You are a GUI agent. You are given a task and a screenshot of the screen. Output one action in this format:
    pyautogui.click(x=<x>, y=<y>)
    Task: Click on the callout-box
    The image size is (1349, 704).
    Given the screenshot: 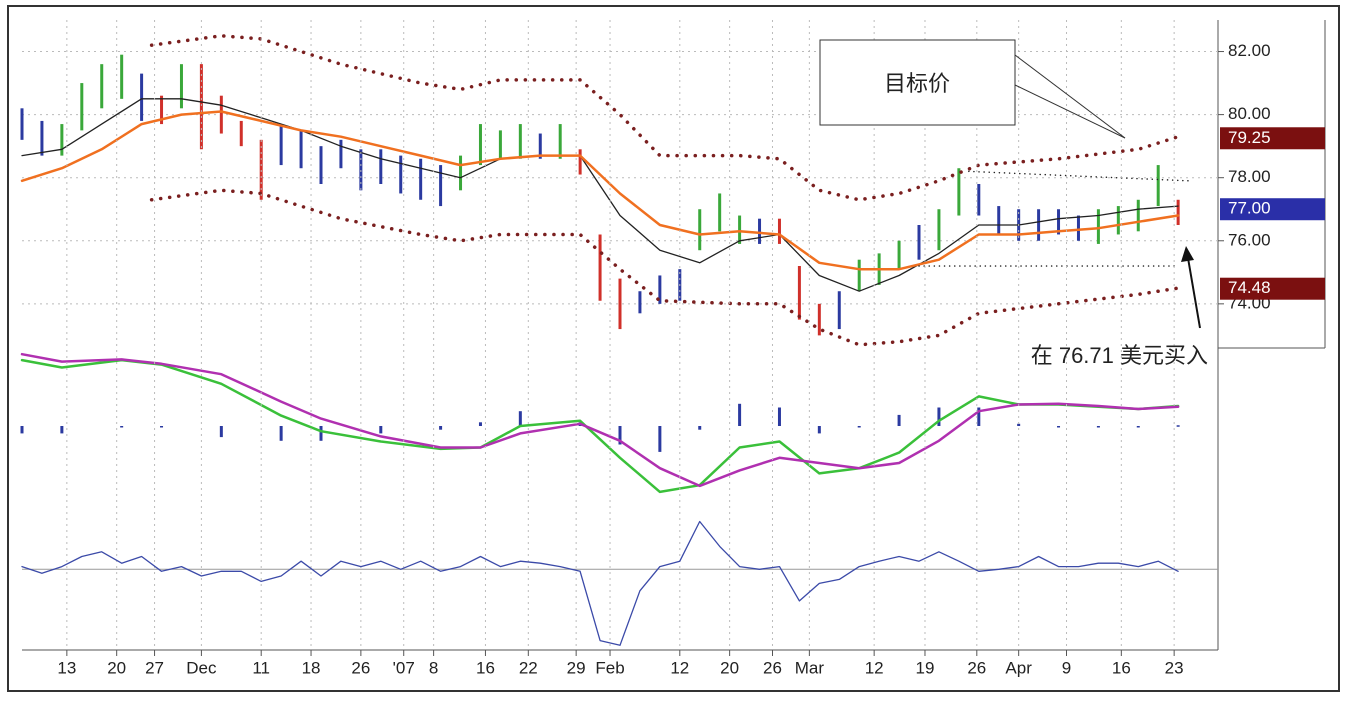 What is the action you would take?
    pyautogui.click(x=917, y=82)
    